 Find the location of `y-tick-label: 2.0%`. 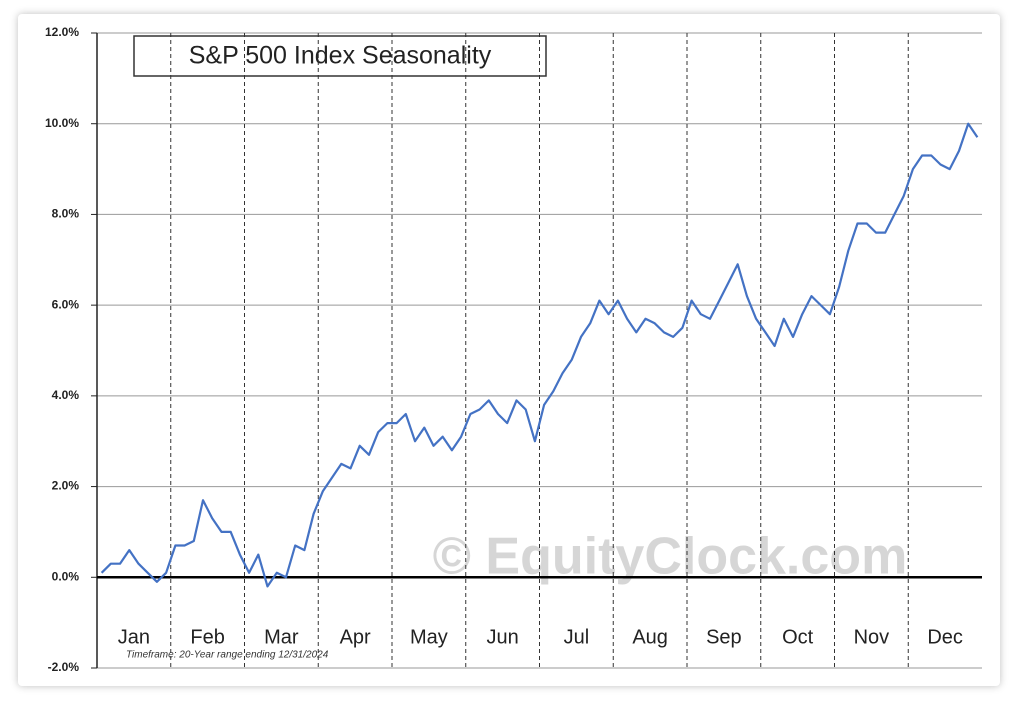

y-tick-label: 2.0% is located at coordinates (66, 486).